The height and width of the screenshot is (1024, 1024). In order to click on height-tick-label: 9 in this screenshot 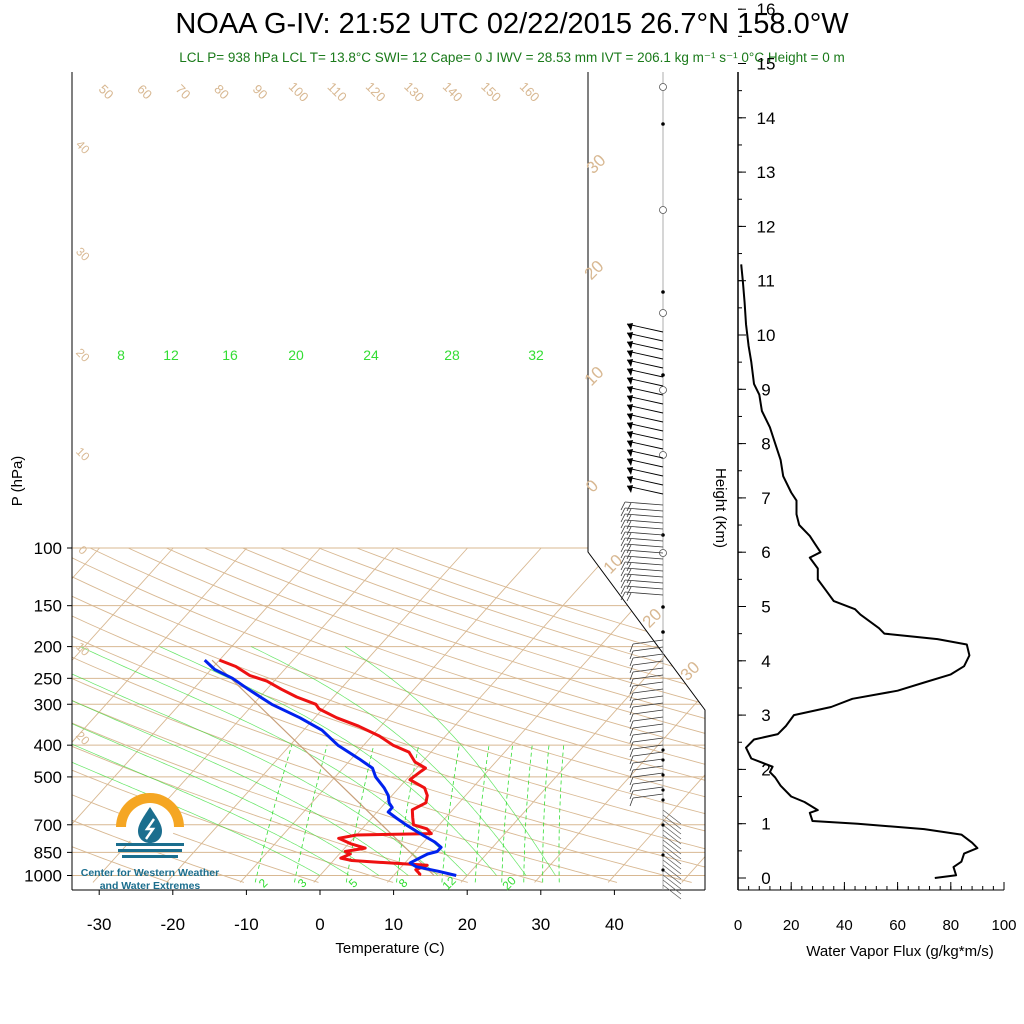, I will do `click(765, 389)`.